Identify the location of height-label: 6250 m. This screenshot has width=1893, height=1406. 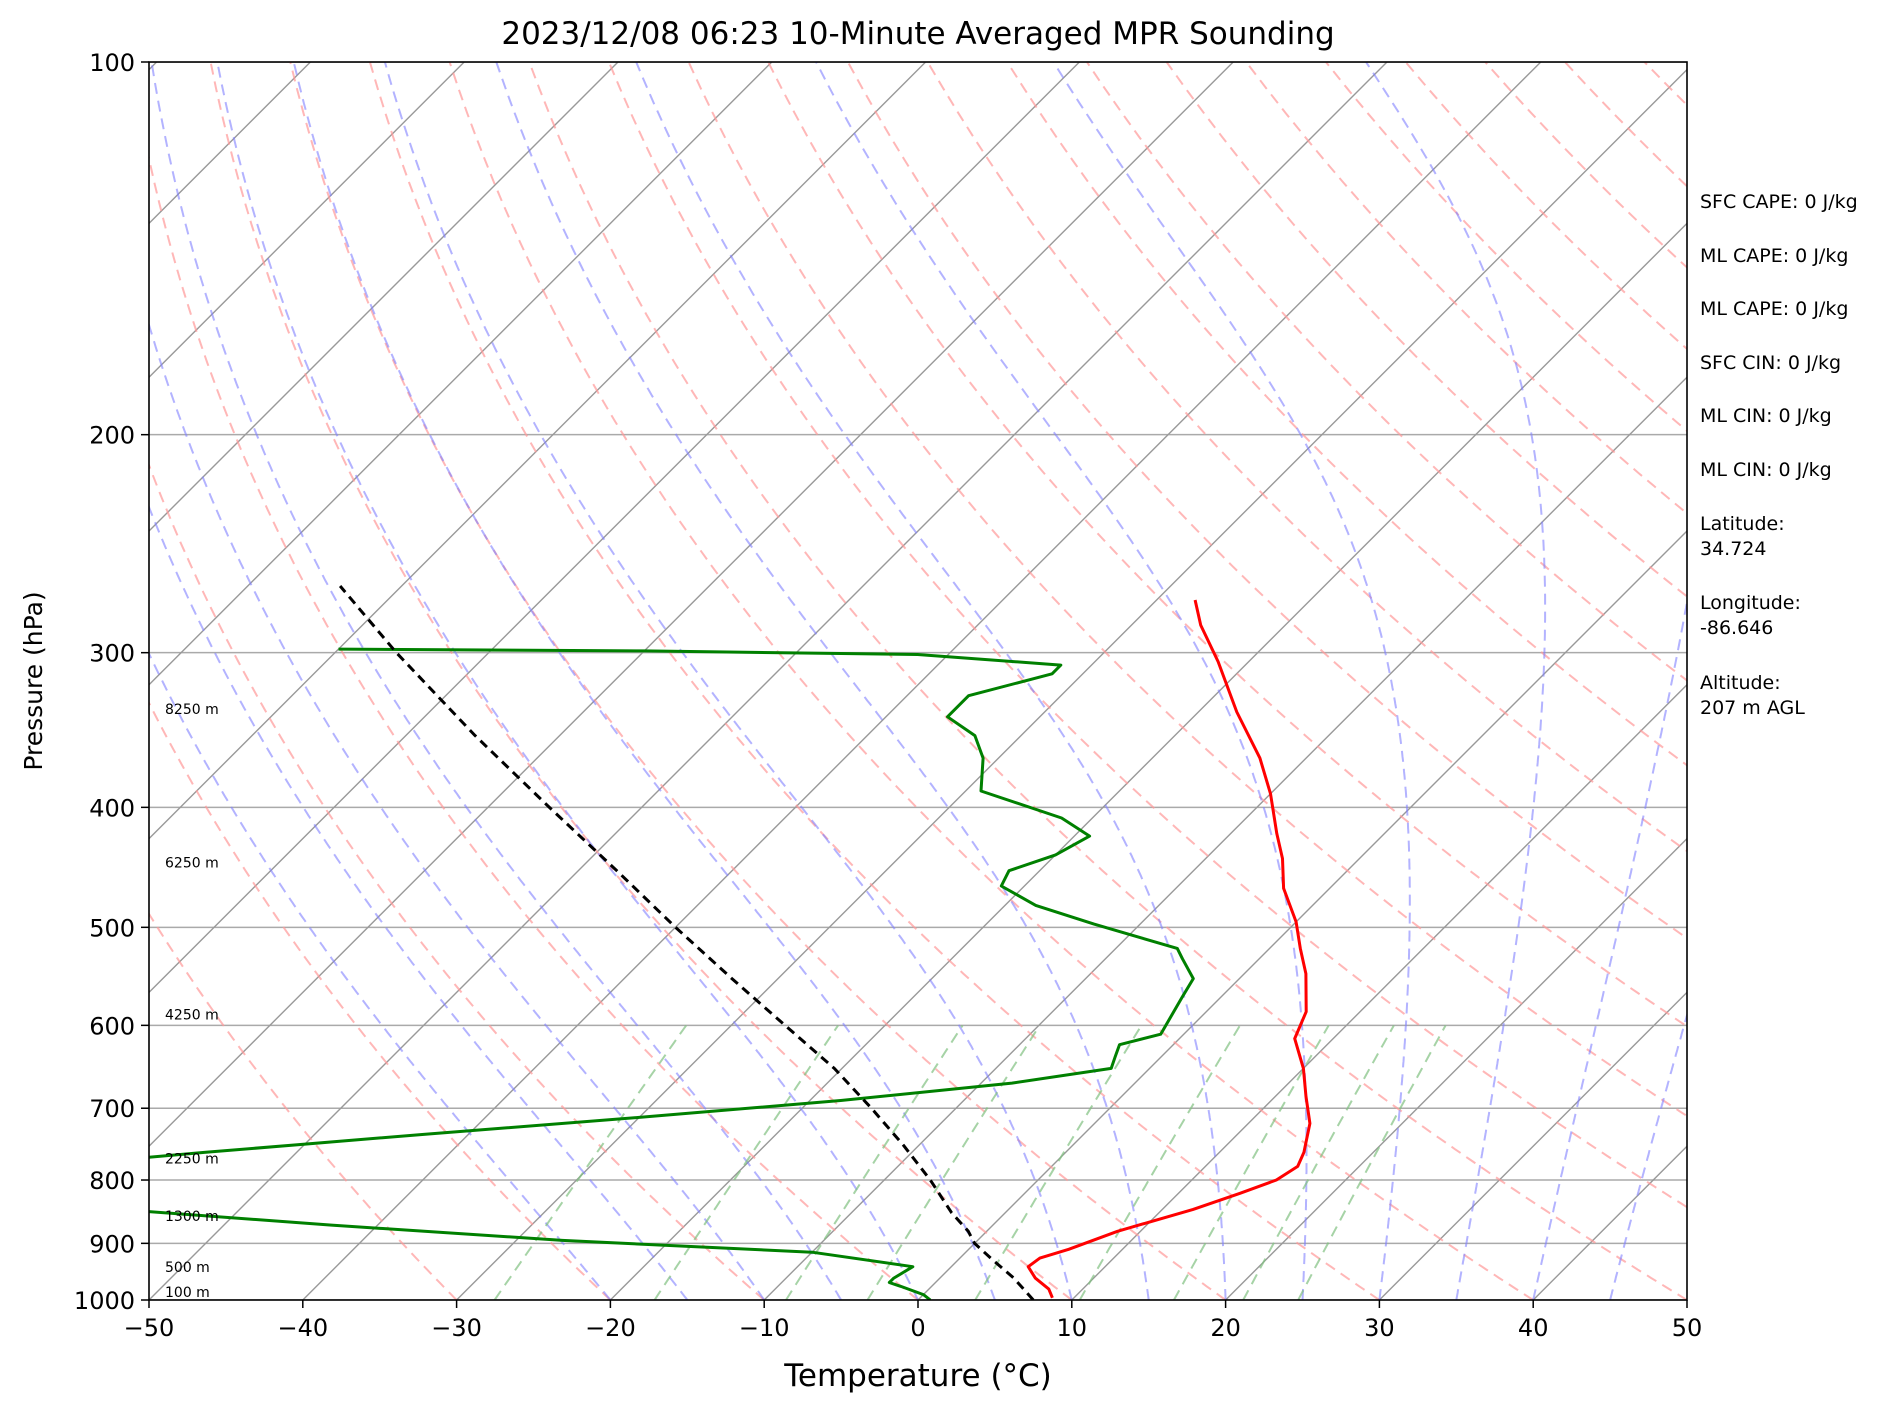
(192, 864).